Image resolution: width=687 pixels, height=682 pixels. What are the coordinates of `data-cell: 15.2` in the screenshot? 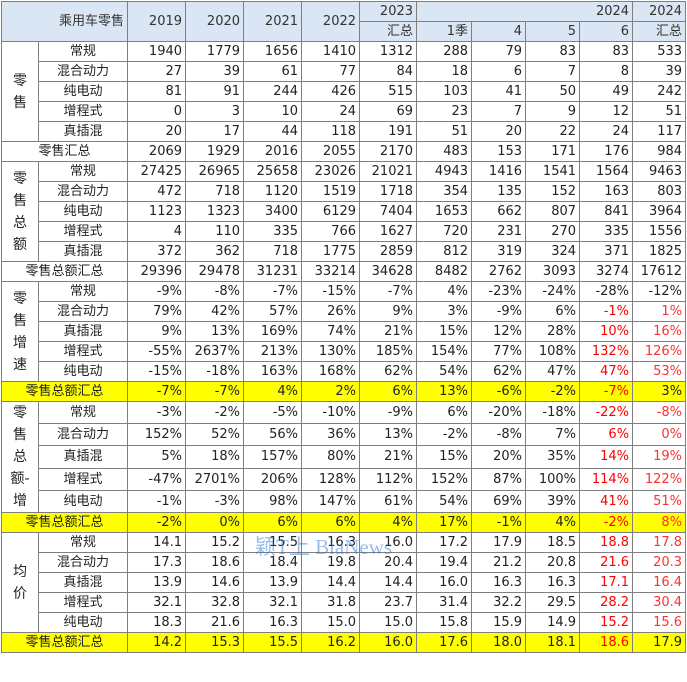 It's located at (215, 542).